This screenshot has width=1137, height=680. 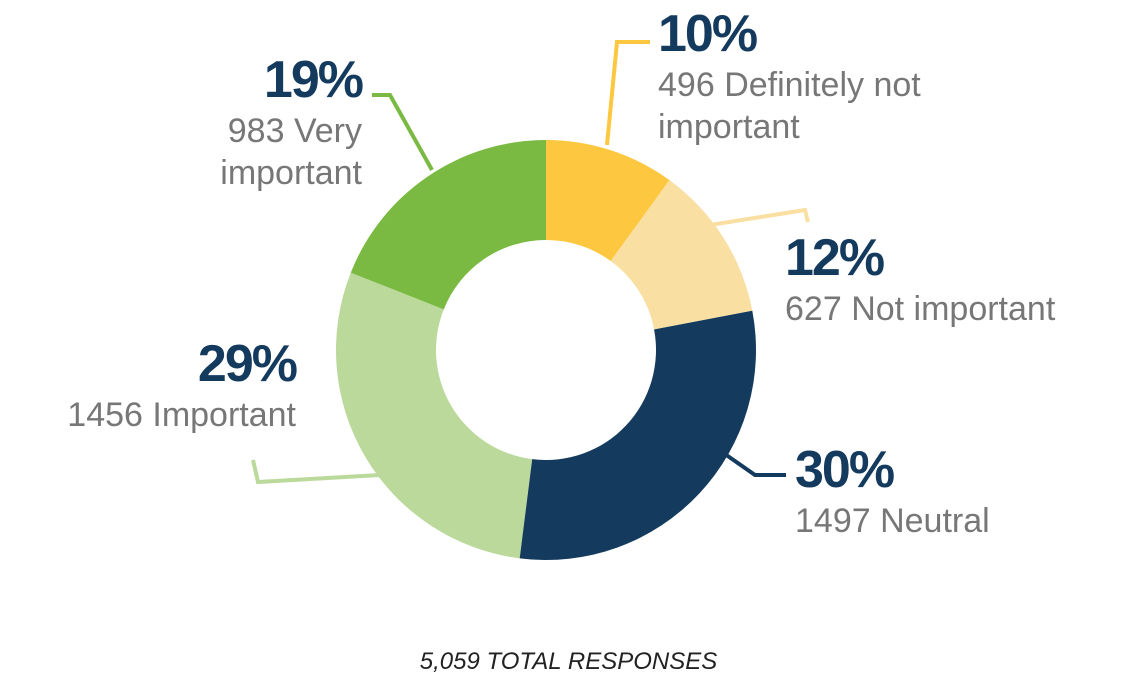 I want to click on category-label: 496 Definitely not important, so click(x=798, y=106).